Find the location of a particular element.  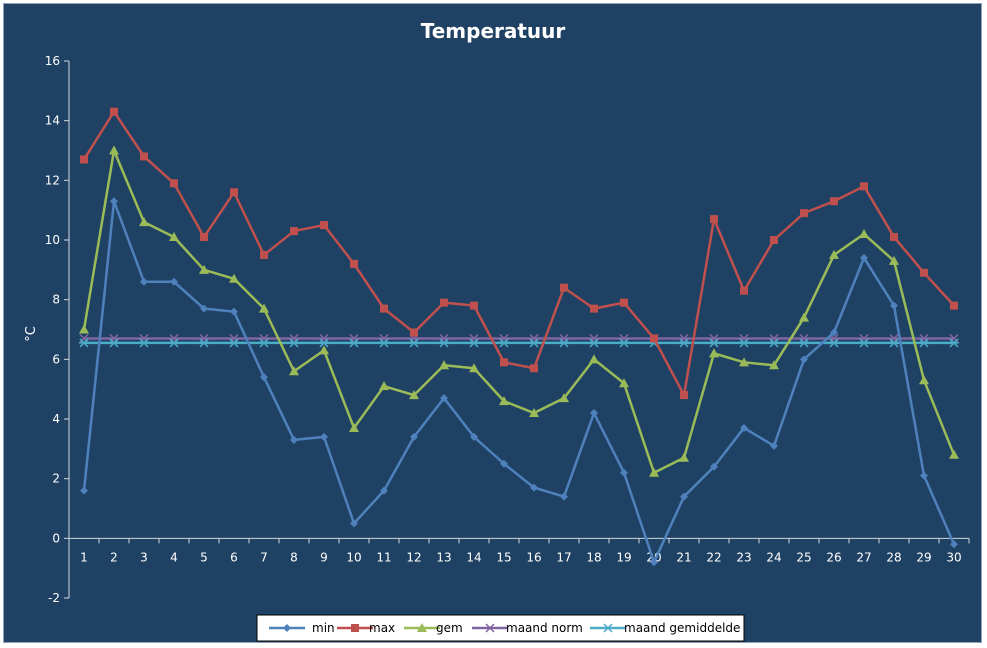

y-tick-label: 4 is located at coordinates (56, 419).